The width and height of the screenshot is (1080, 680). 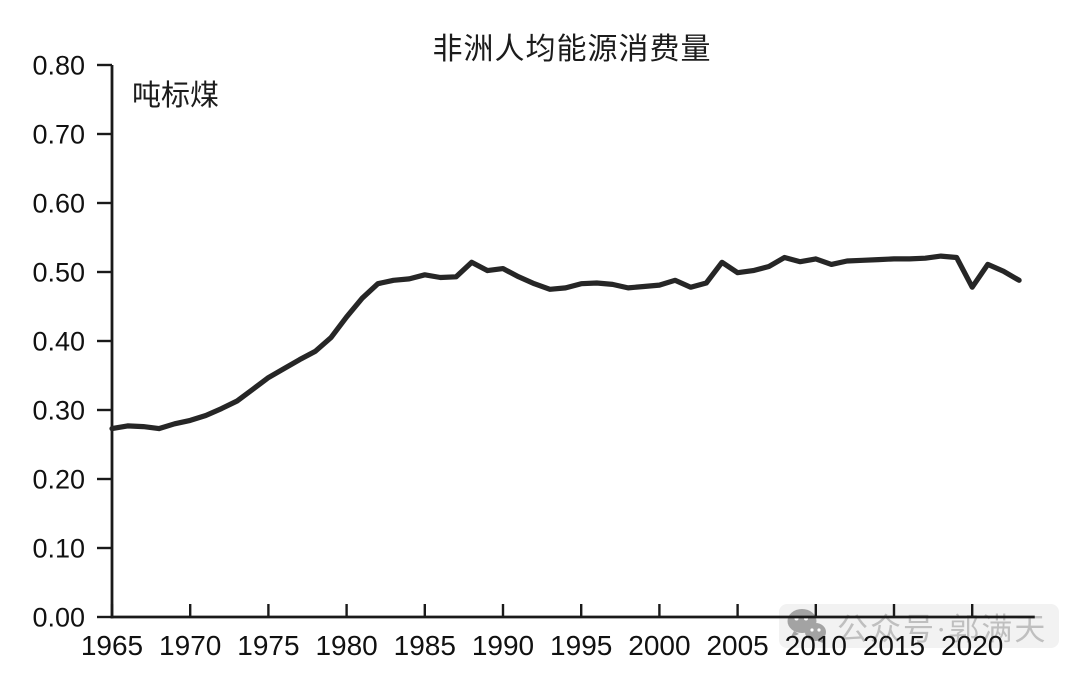 What do you see at coordinates (894, 645) in the screenshot?
I see `x-tick-label: 2015` at bounding box center [894, 645].